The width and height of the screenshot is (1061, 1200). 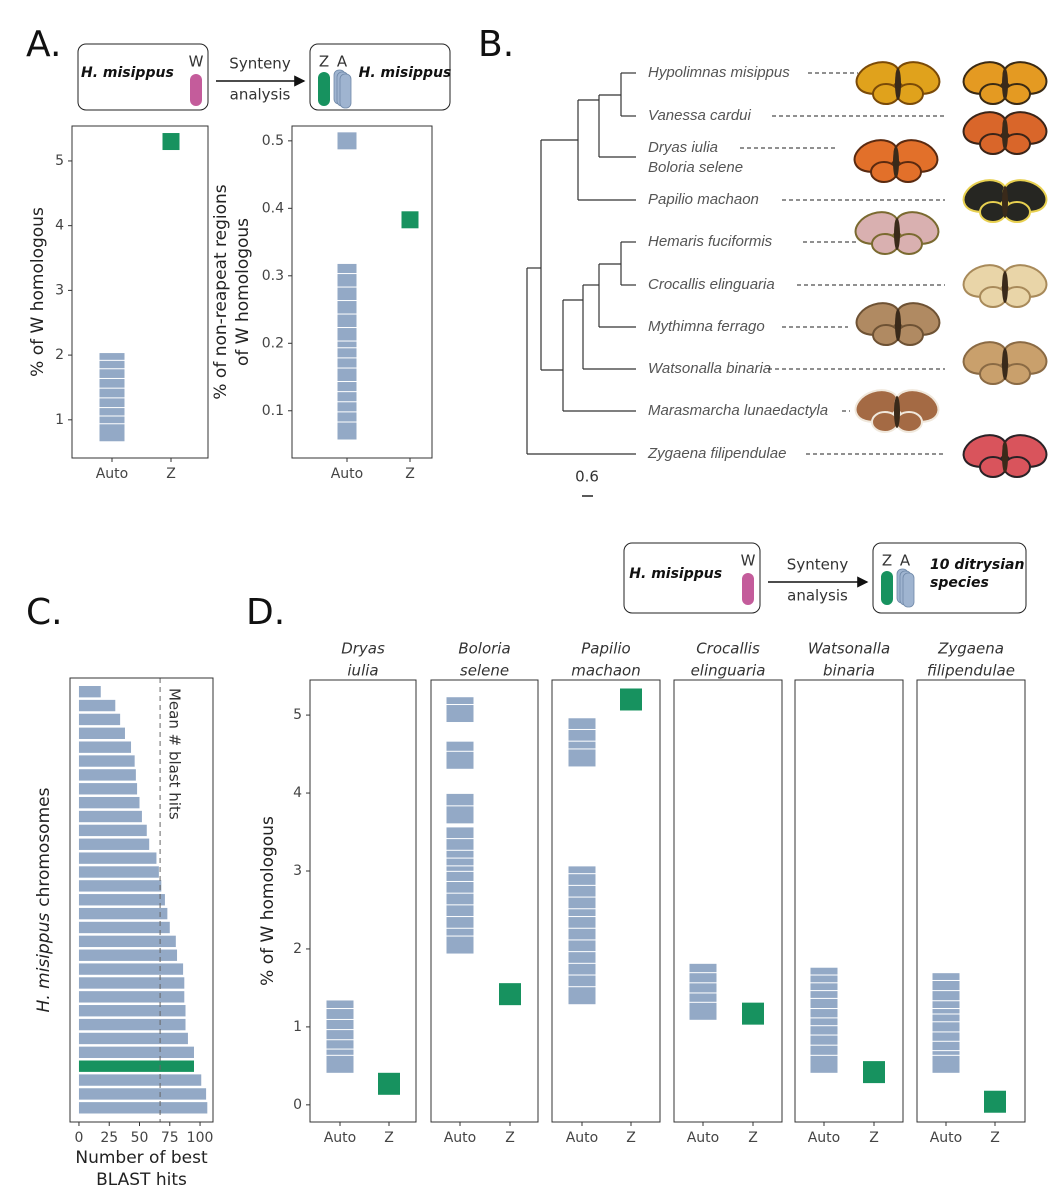 I want to click on x-tick-label: 25, so click(x=109, y=1138).